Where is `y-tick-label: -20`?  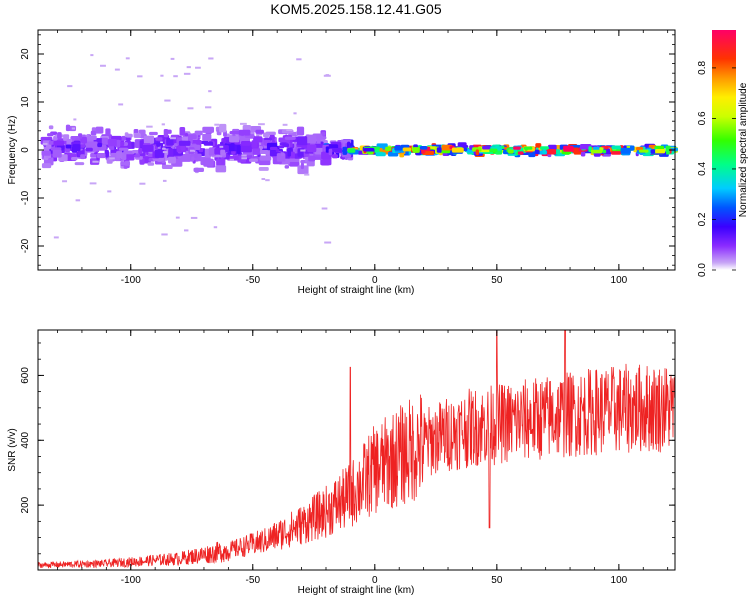
y-tick-label: -20 is located at coordinates (25, 245).